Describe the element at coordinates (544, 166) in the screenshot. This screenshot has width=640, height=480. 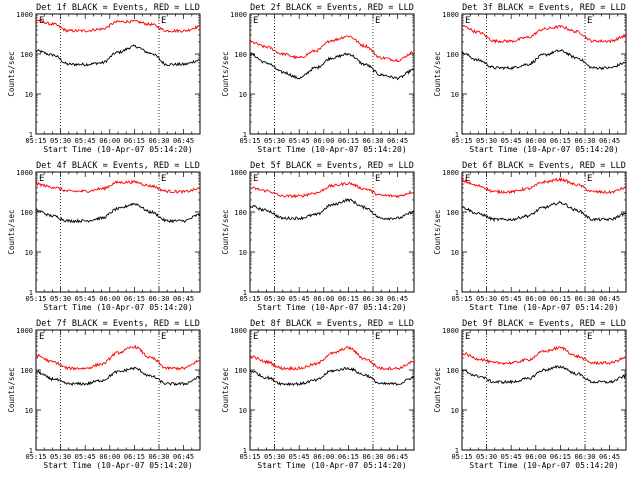
I see `chart-title: Det 6f BLACK = Events, RED = LLD` at that location.